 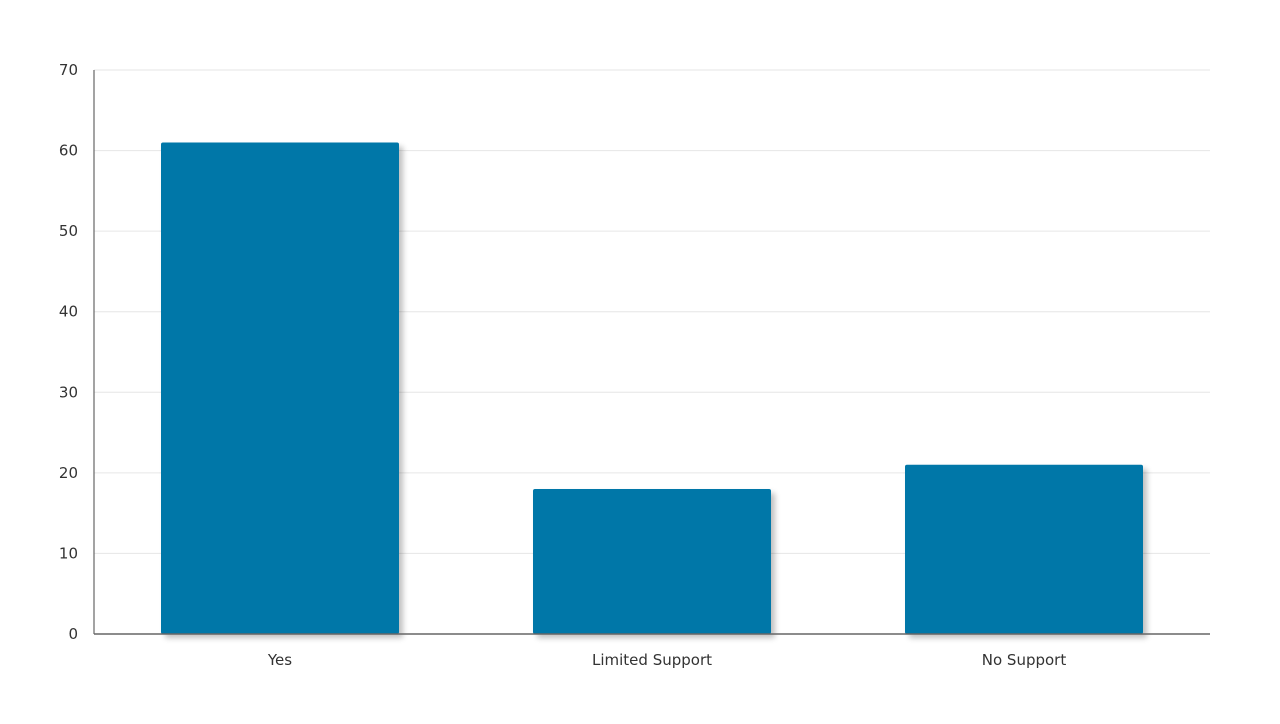 I want to click on y-tick-label: 10, so click(x=68, y=553).